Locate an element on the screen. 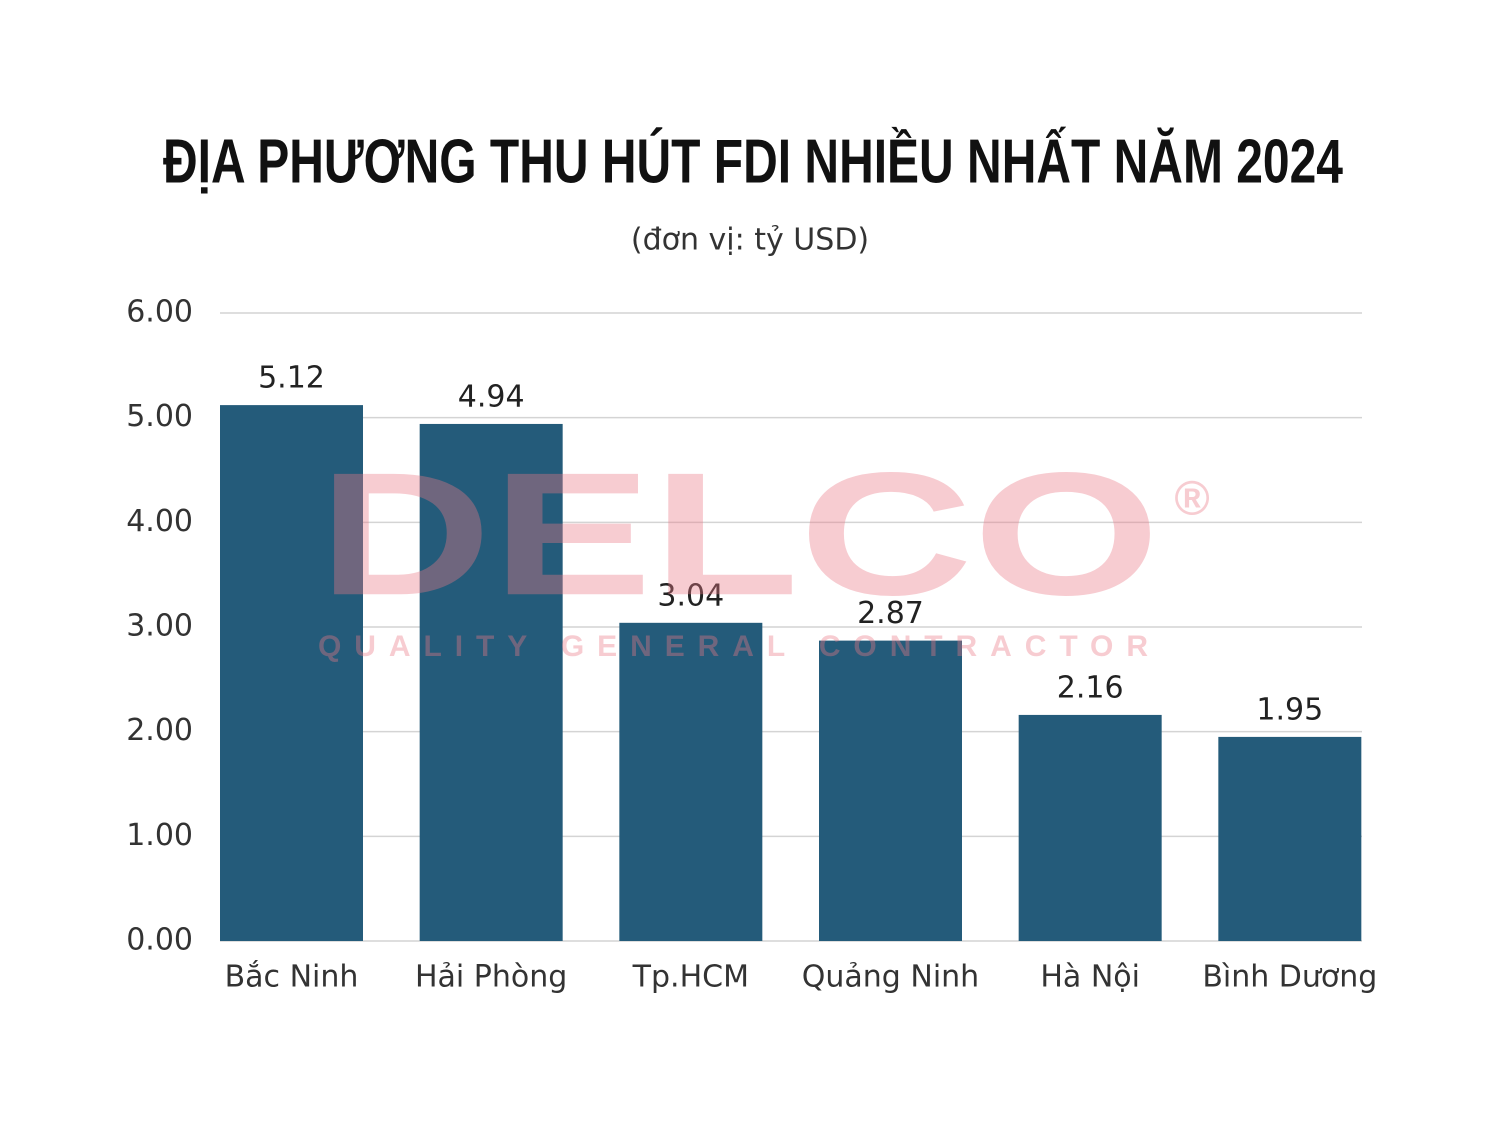 This screenshot has width=1500, height=1125. y-tick-label: 6.00 is located at coordinates (159, 312).